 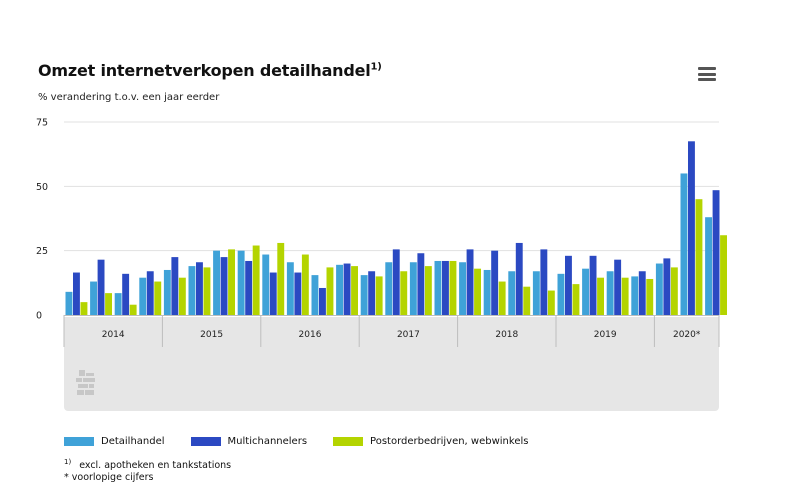 What do you see at coordinates (267, 441) in the screenshot?
I see `legend-label: Multichannelers` at bounding box center [267, 441].